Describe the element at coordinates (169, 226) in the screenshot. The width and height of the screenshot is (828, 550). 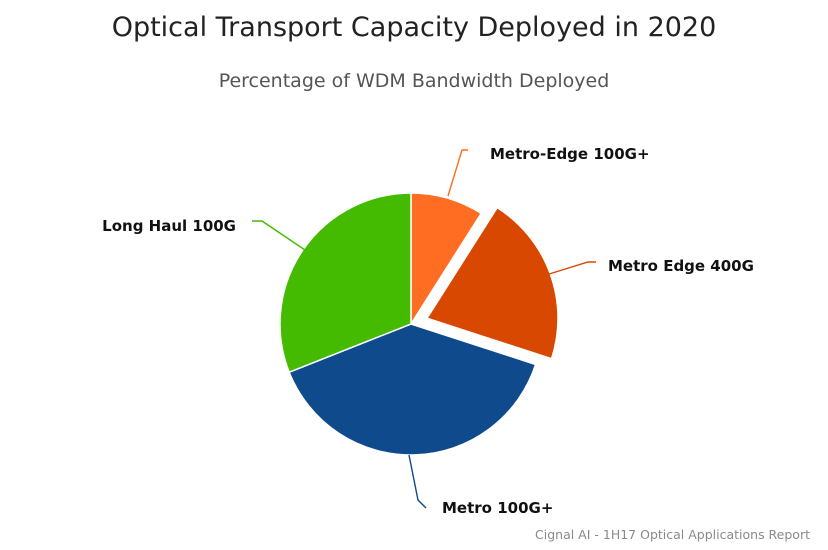
I see `slice-label: Long Haul 100G` at that location.